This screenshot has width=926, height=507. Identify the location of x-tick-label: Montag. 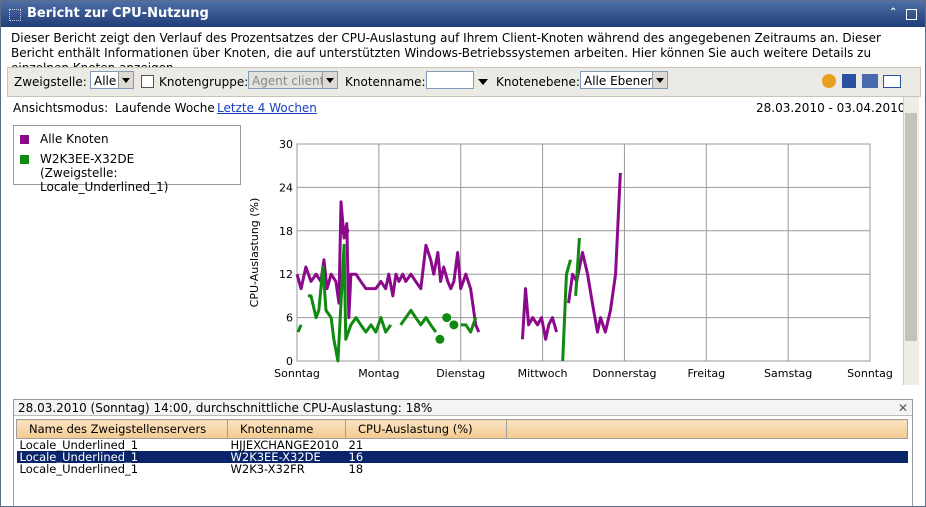
(378, 373).